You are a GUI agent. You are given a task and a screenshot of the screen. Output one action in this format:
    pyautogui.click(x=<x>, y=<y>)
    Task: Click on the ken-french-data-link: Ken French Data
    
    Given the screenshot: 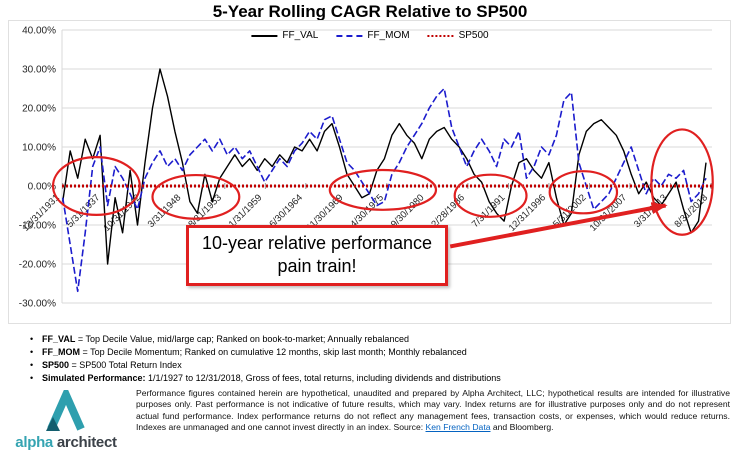 What is the action you would take?
    pyautogui.click(x=458, y=427)
    